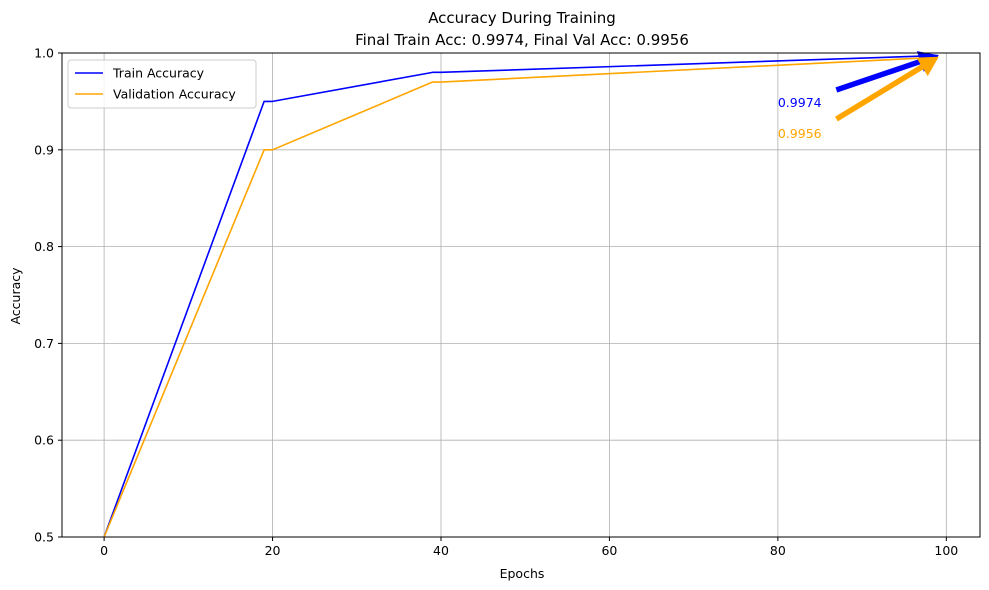 The height and width of the screenshot is (590, 989). What do you see at coordinates (522, 573) in the screenshot?
I see `x-axis-label: Epochs` at bounding box center [522, 573].